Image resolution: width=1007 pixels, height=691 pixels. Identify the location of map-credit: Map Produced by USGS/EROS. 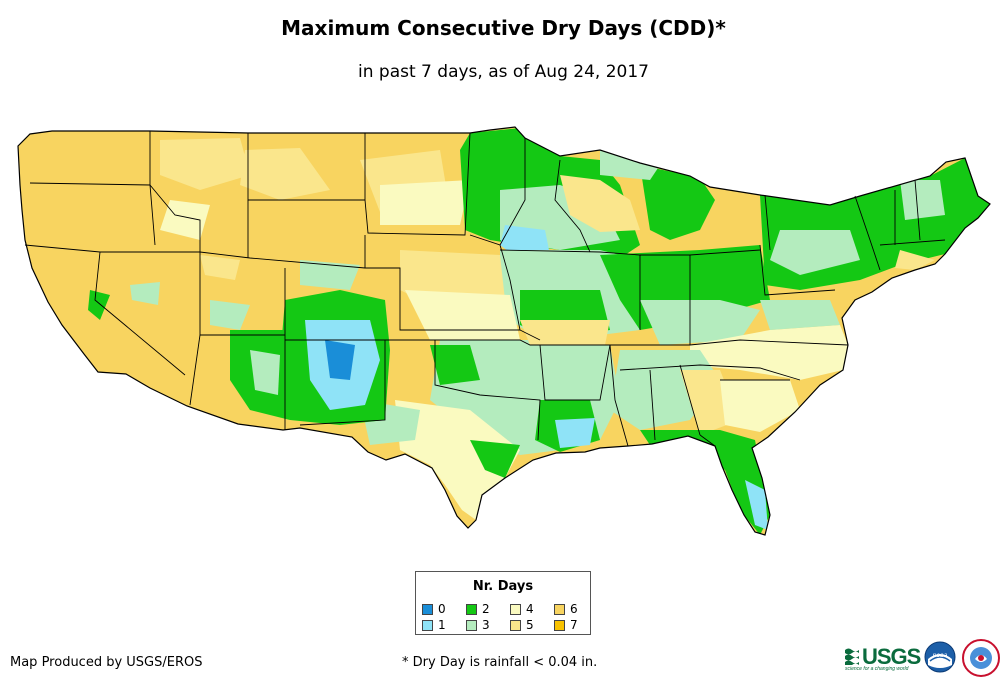
(106, 662).